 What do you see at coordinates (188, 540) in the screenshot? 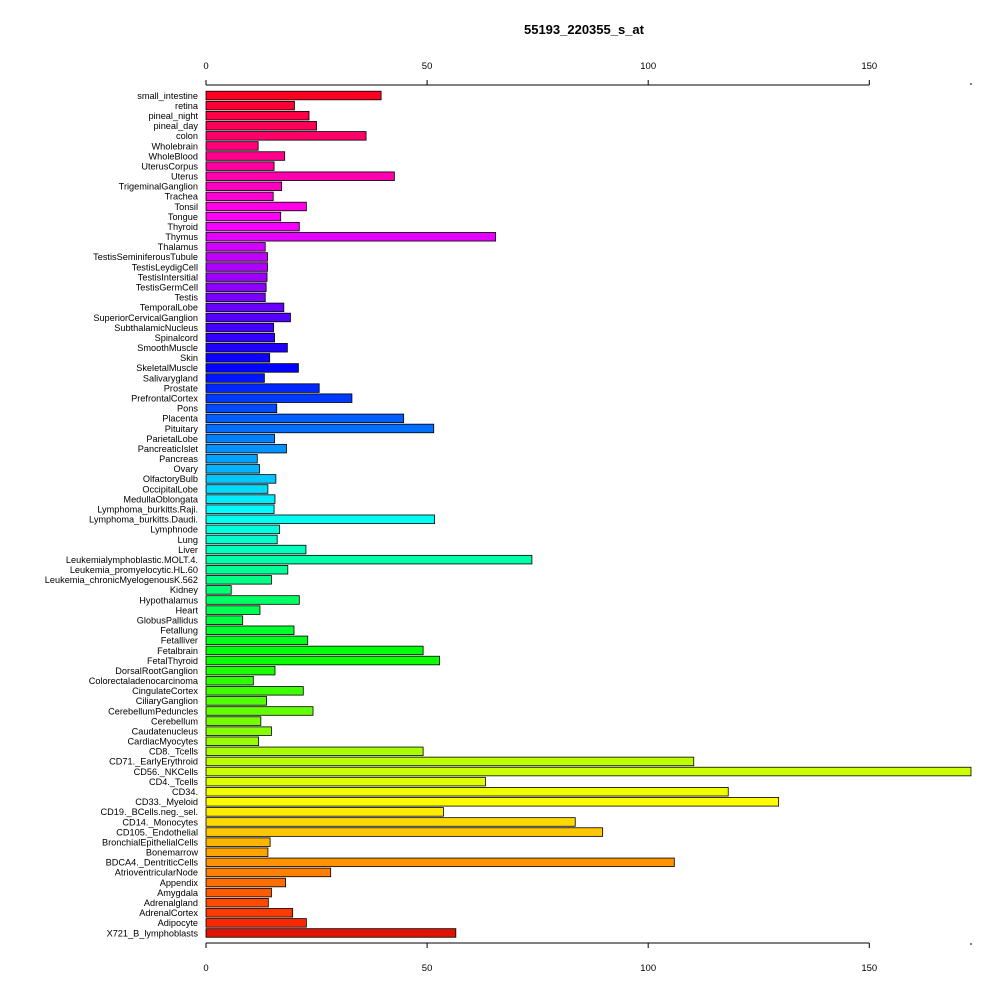
I see `category-label: Lung` at bounding box center [188, 540].